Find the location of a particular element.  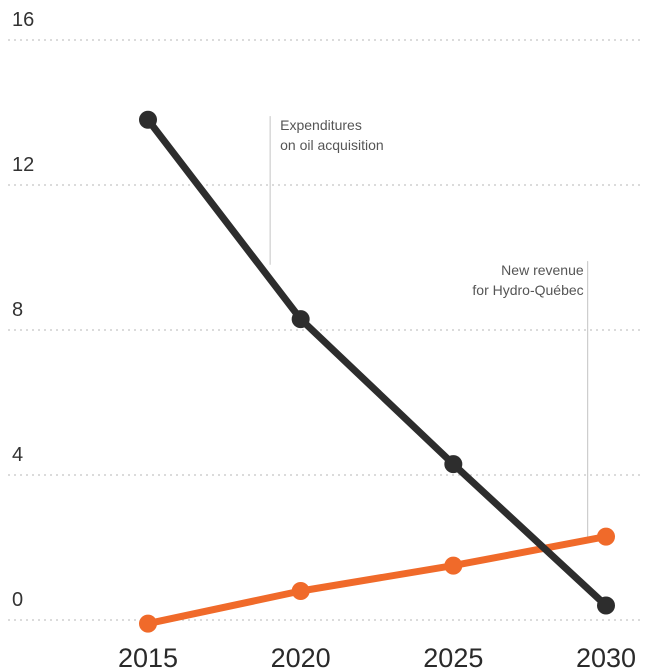

y-tick-label-8: 8 is located at coordinates (17, 310).